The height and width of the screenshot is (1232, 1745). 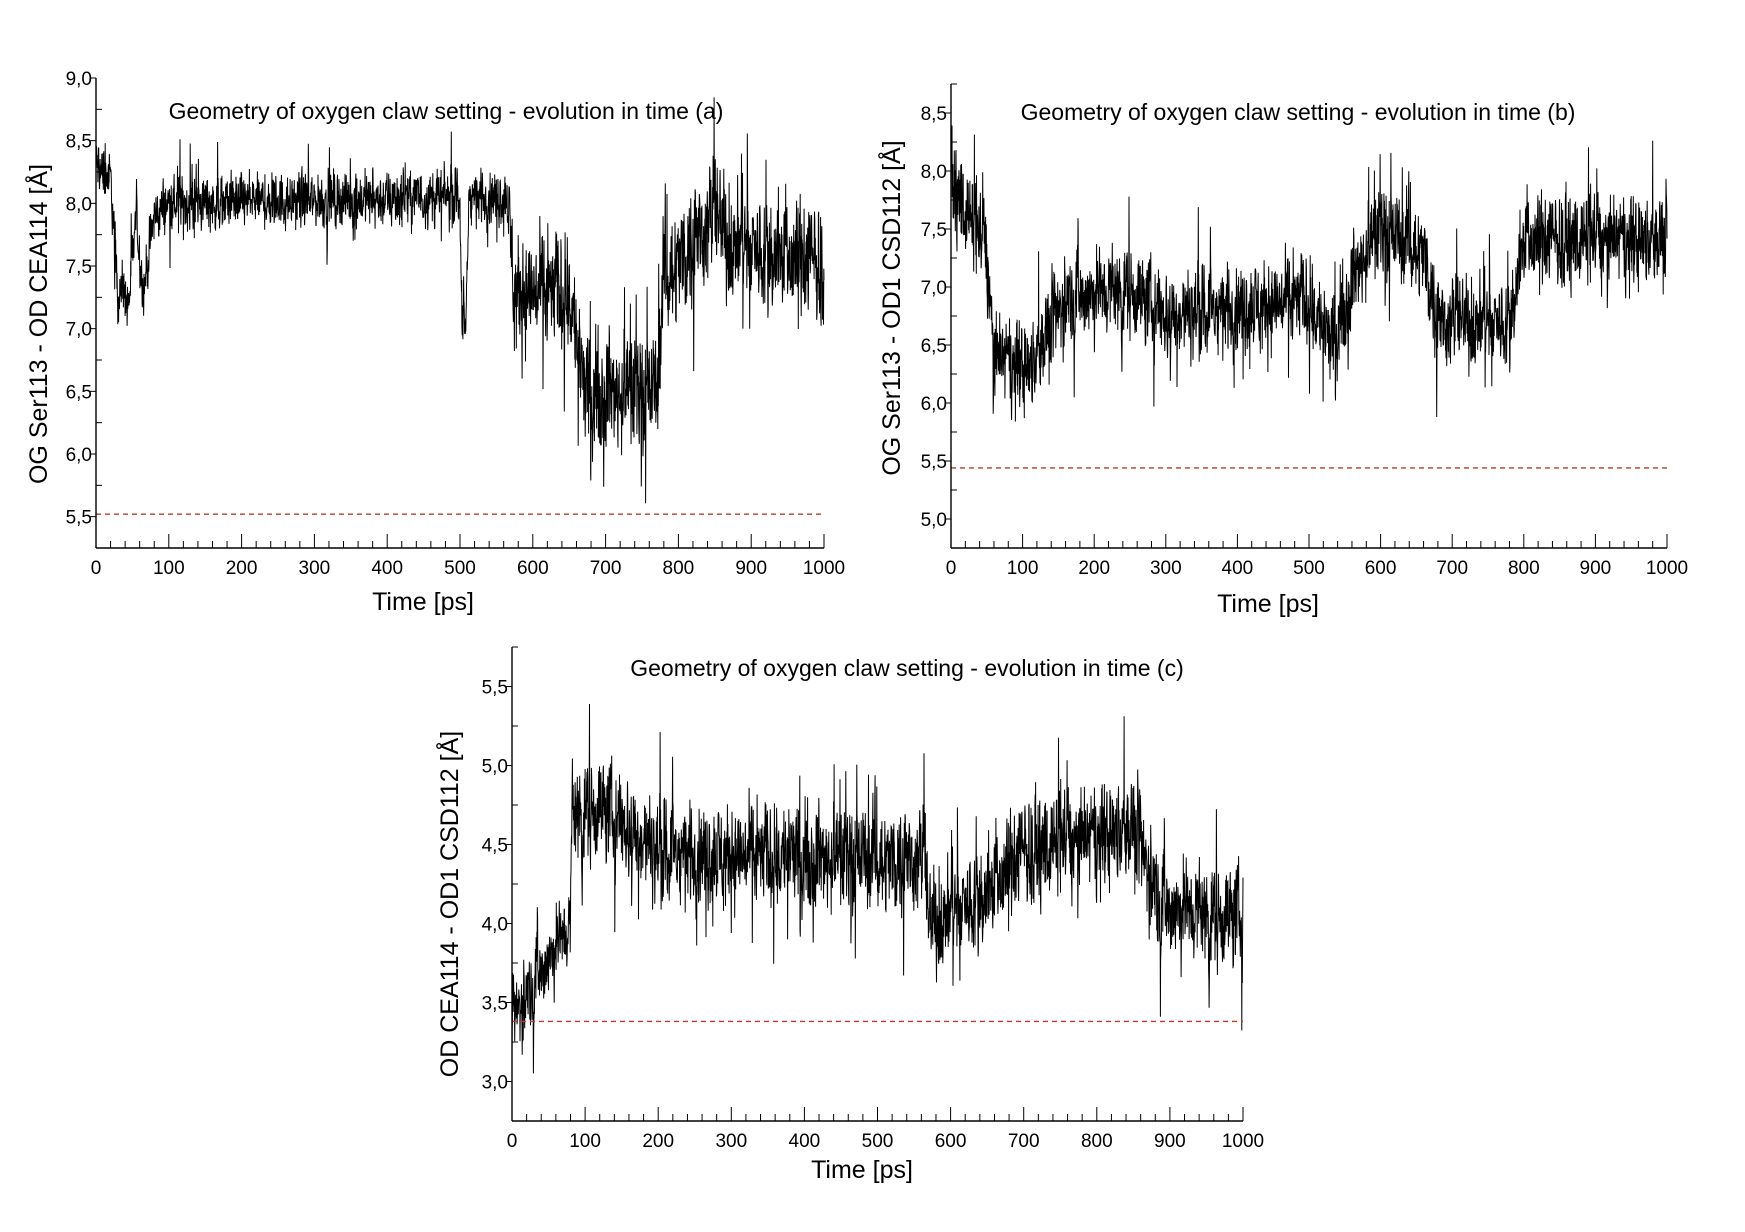 I want to click on y-tick-label: 3,0, so click(x=495, y=1083).